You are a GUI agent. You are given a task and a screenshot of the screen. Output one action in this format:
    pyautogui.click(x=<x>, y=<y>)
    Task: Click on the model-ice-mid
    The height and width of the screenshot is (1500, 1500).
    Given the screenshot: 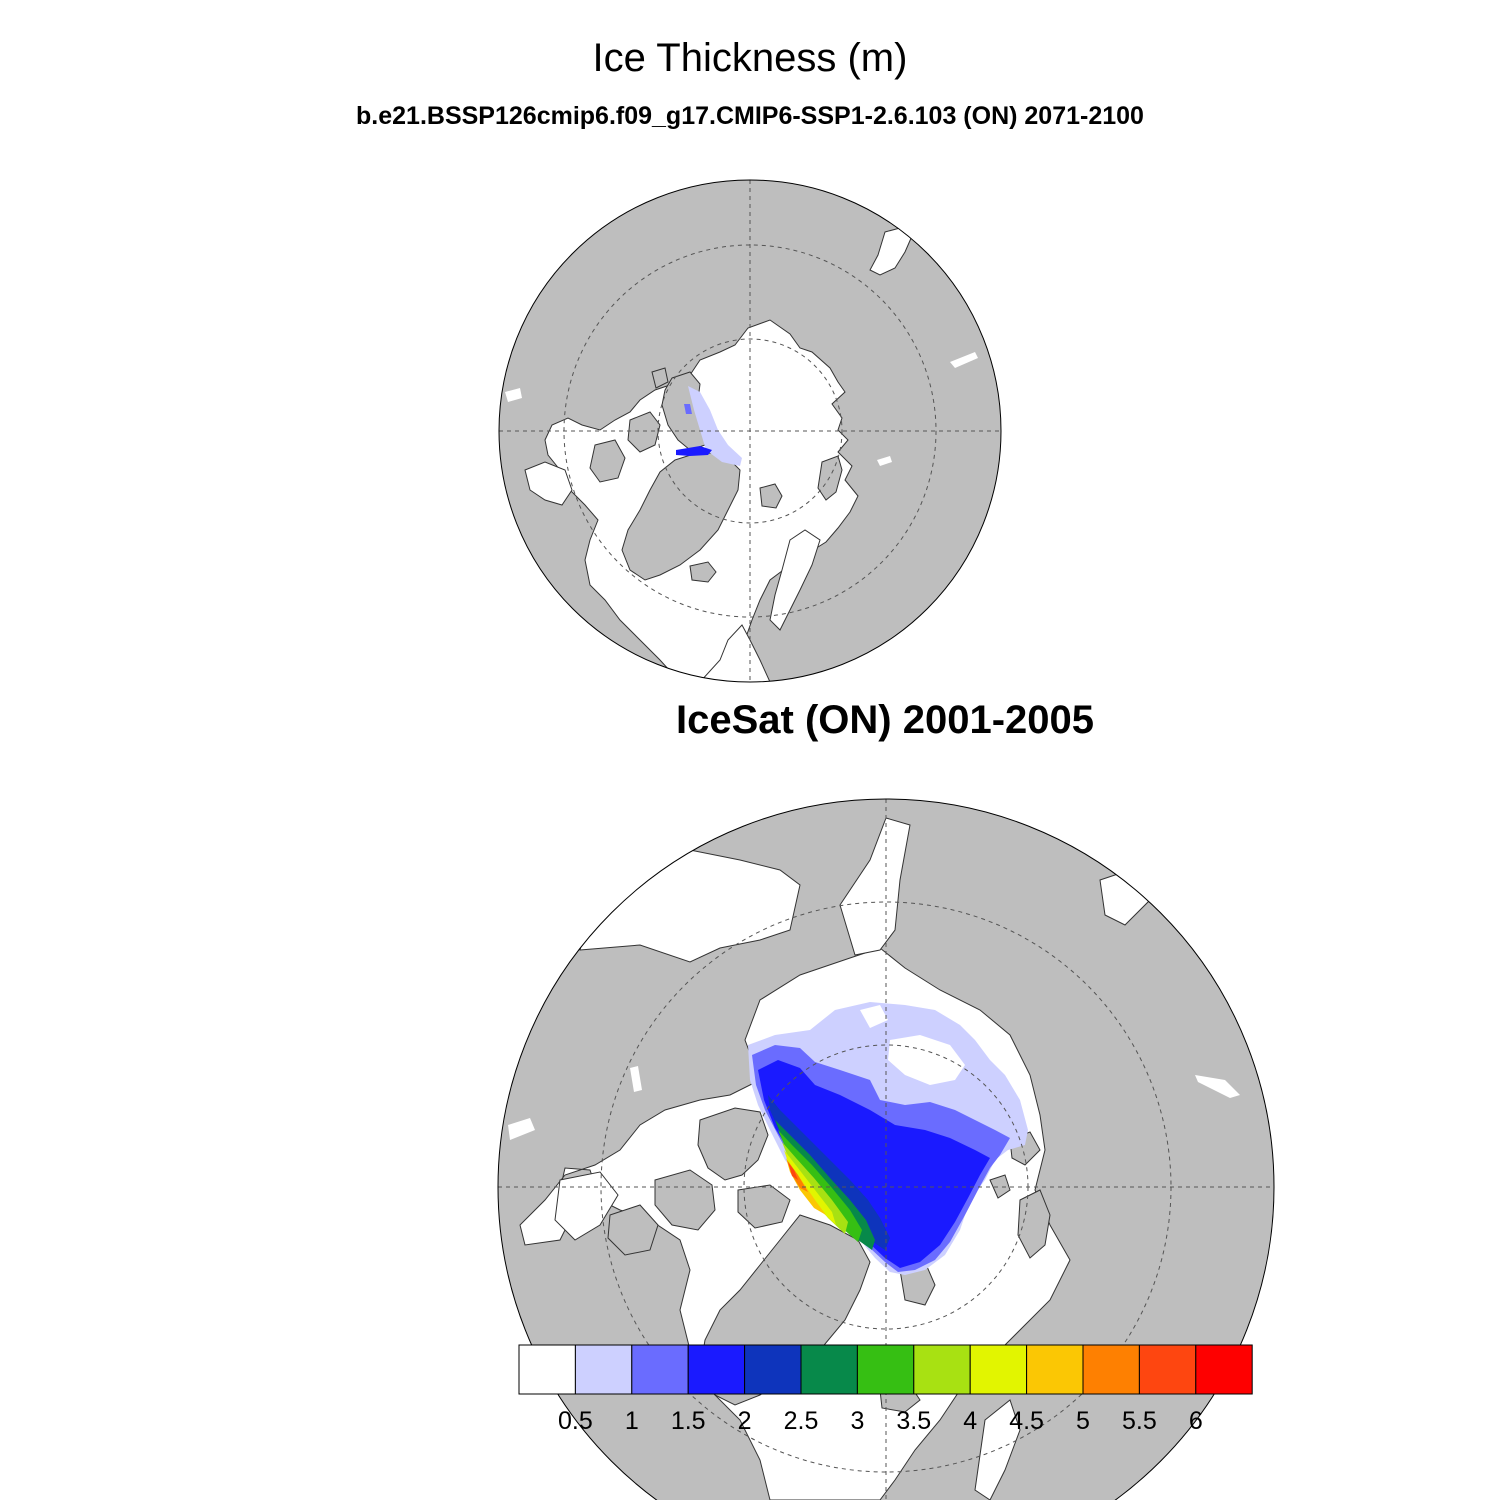 What is the action you would take?
    pyautogui.click(x=688, y=409)
    